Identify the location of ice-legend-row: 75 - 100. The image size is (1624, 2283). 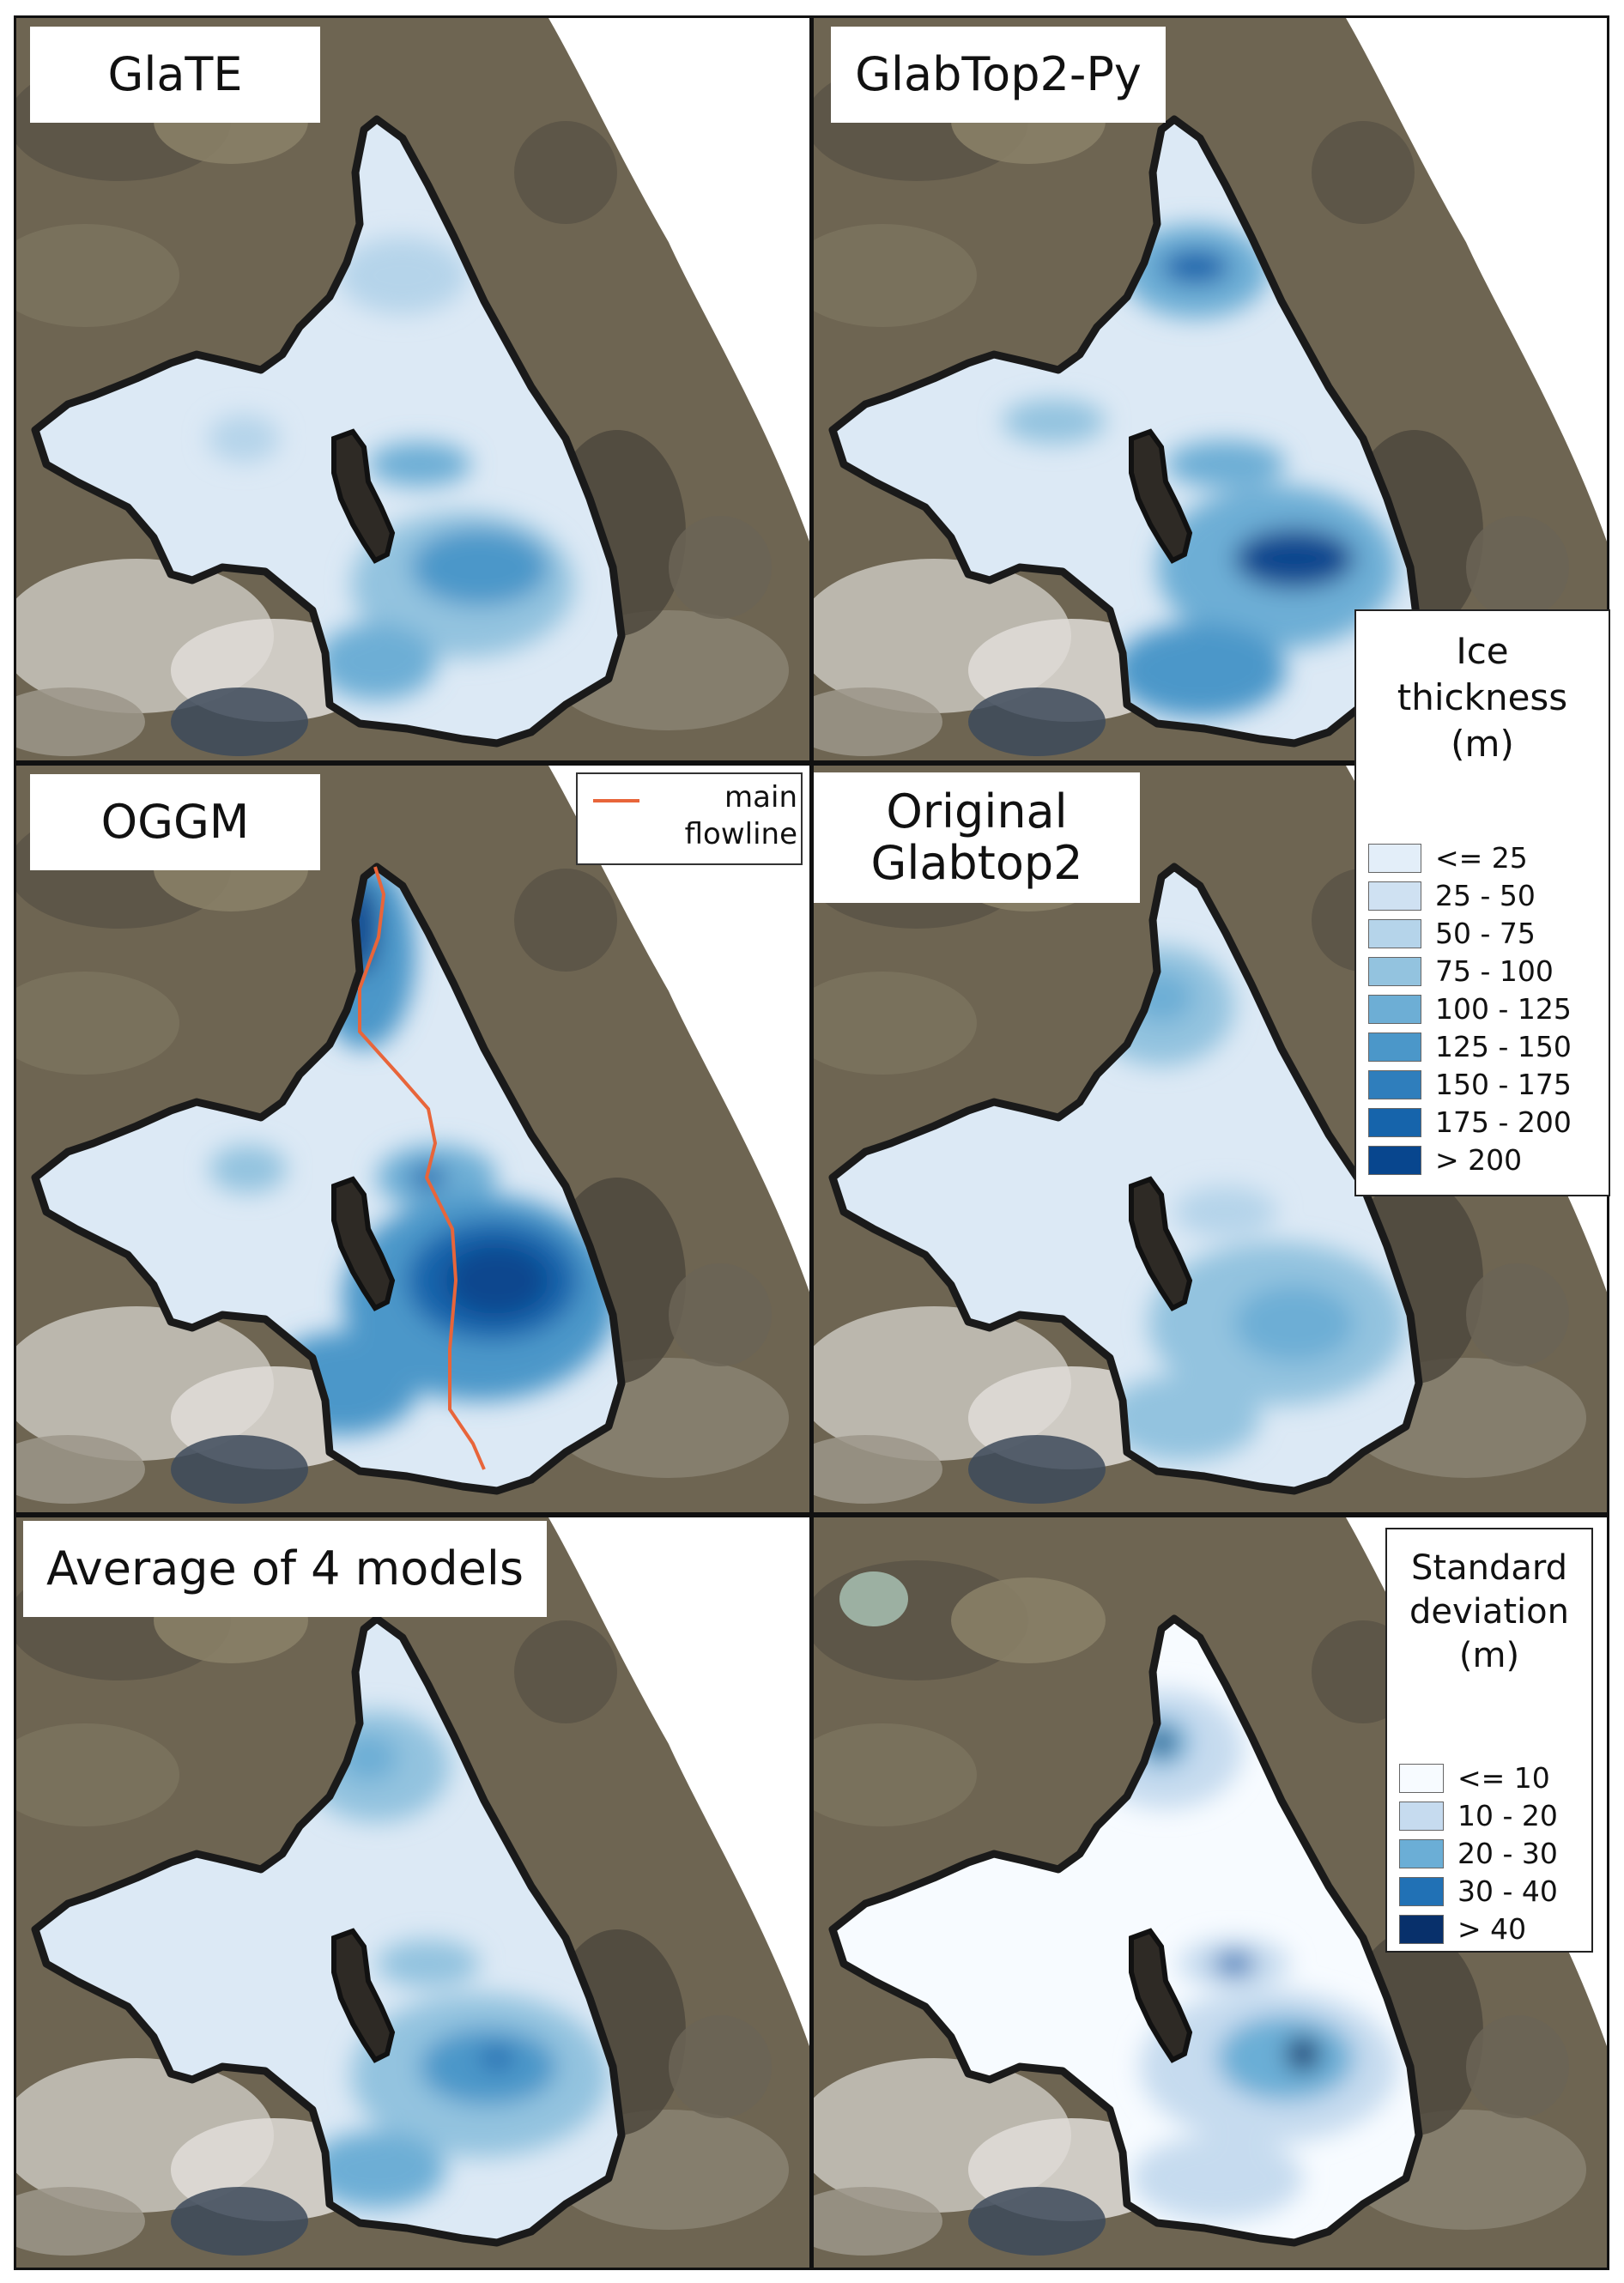
(1461, 971).